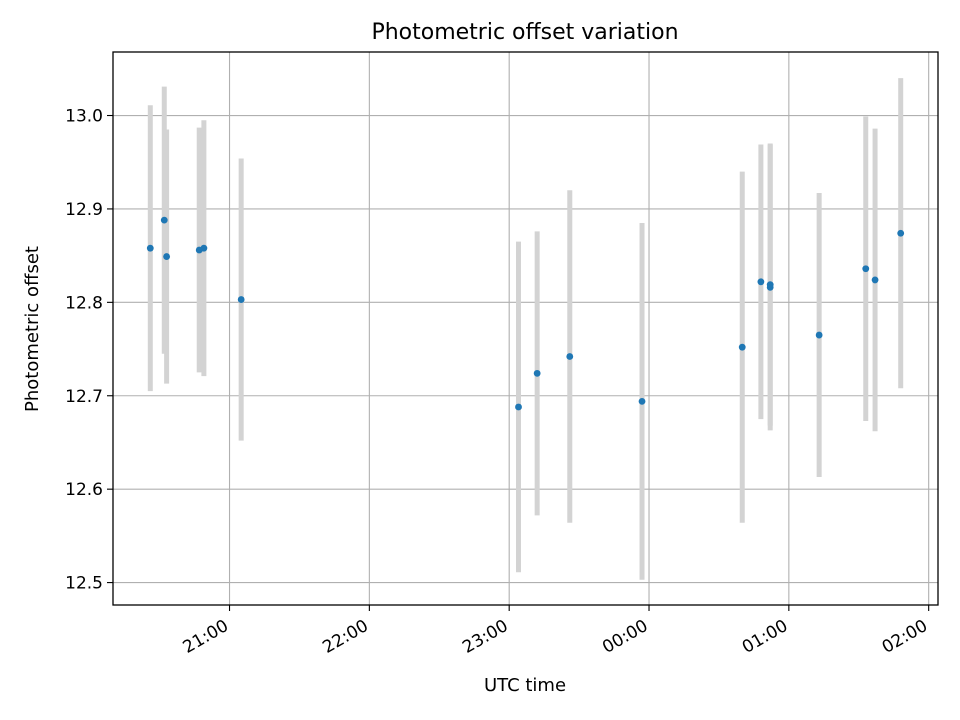  I want to click on y-tick-label: 13.0, so click(84, 117).